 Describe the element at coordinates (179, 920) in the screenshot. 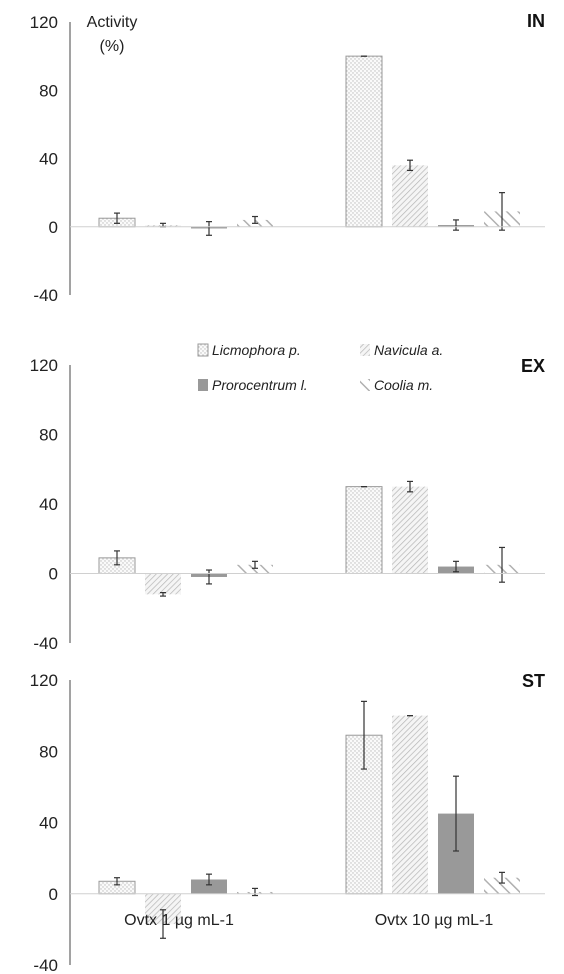

I see `category-label: Ovtx 1 µg mL-1` at that location.